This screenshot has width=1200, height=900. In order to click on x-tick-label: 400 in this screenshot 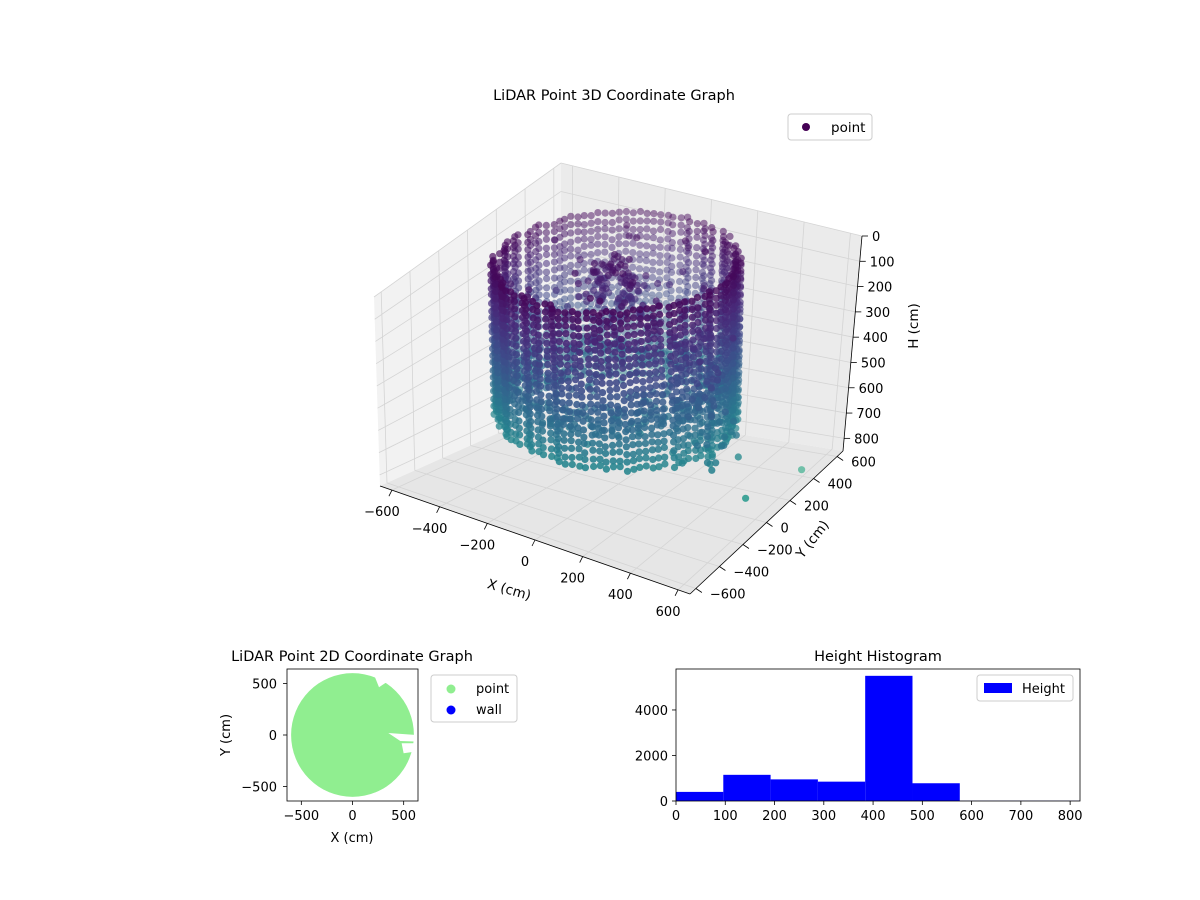, I will do `click(620, 595)`.